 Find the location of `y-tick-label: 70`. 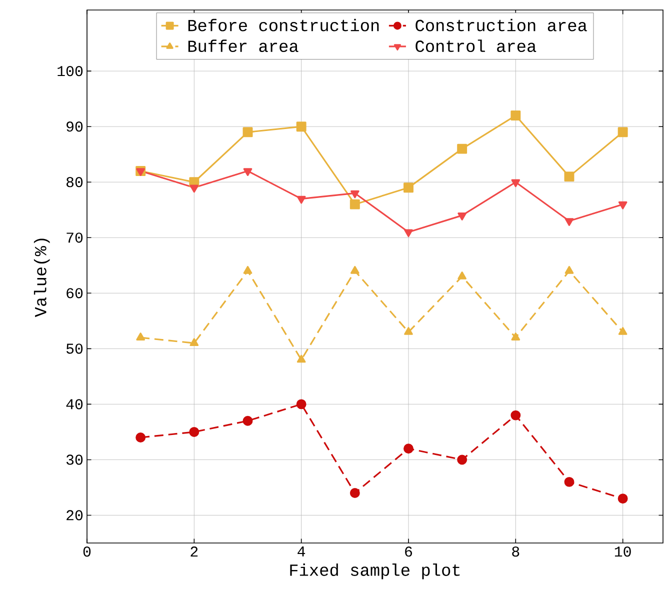

y-tick-label: 70 is located at coordinates (74, 237).